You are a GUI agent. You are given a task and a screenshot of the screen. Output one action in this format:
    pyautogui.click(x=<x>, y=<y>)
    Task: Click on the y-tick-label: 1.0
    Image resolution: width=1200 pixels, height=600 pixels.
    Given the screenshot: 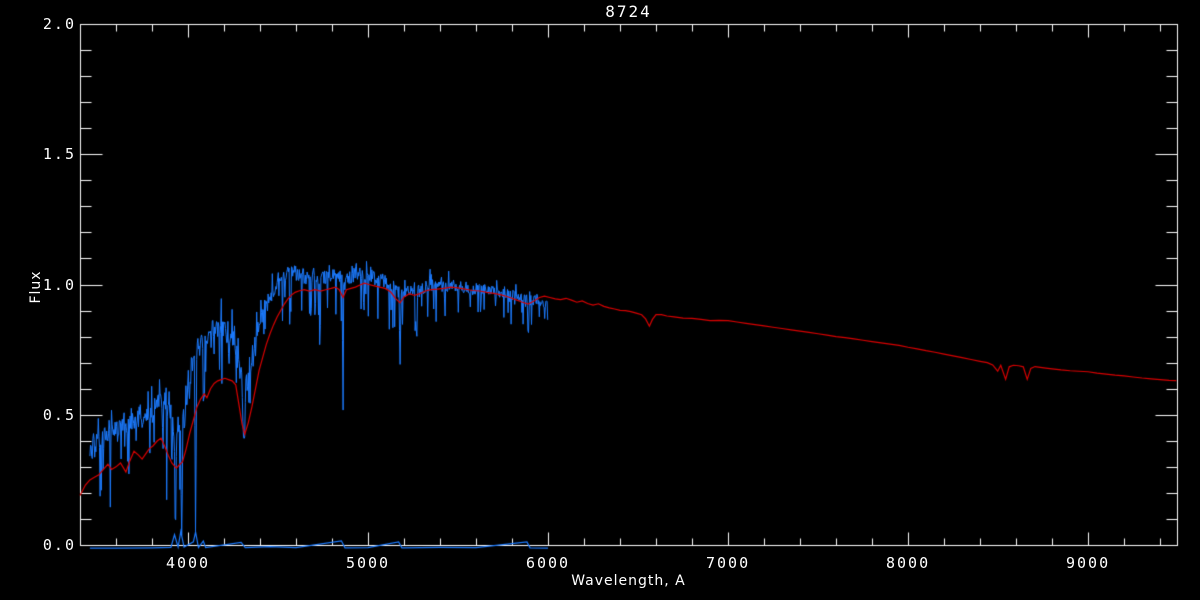 What is the action you would take?
    pyautogui.click(x=59, y=284)
    